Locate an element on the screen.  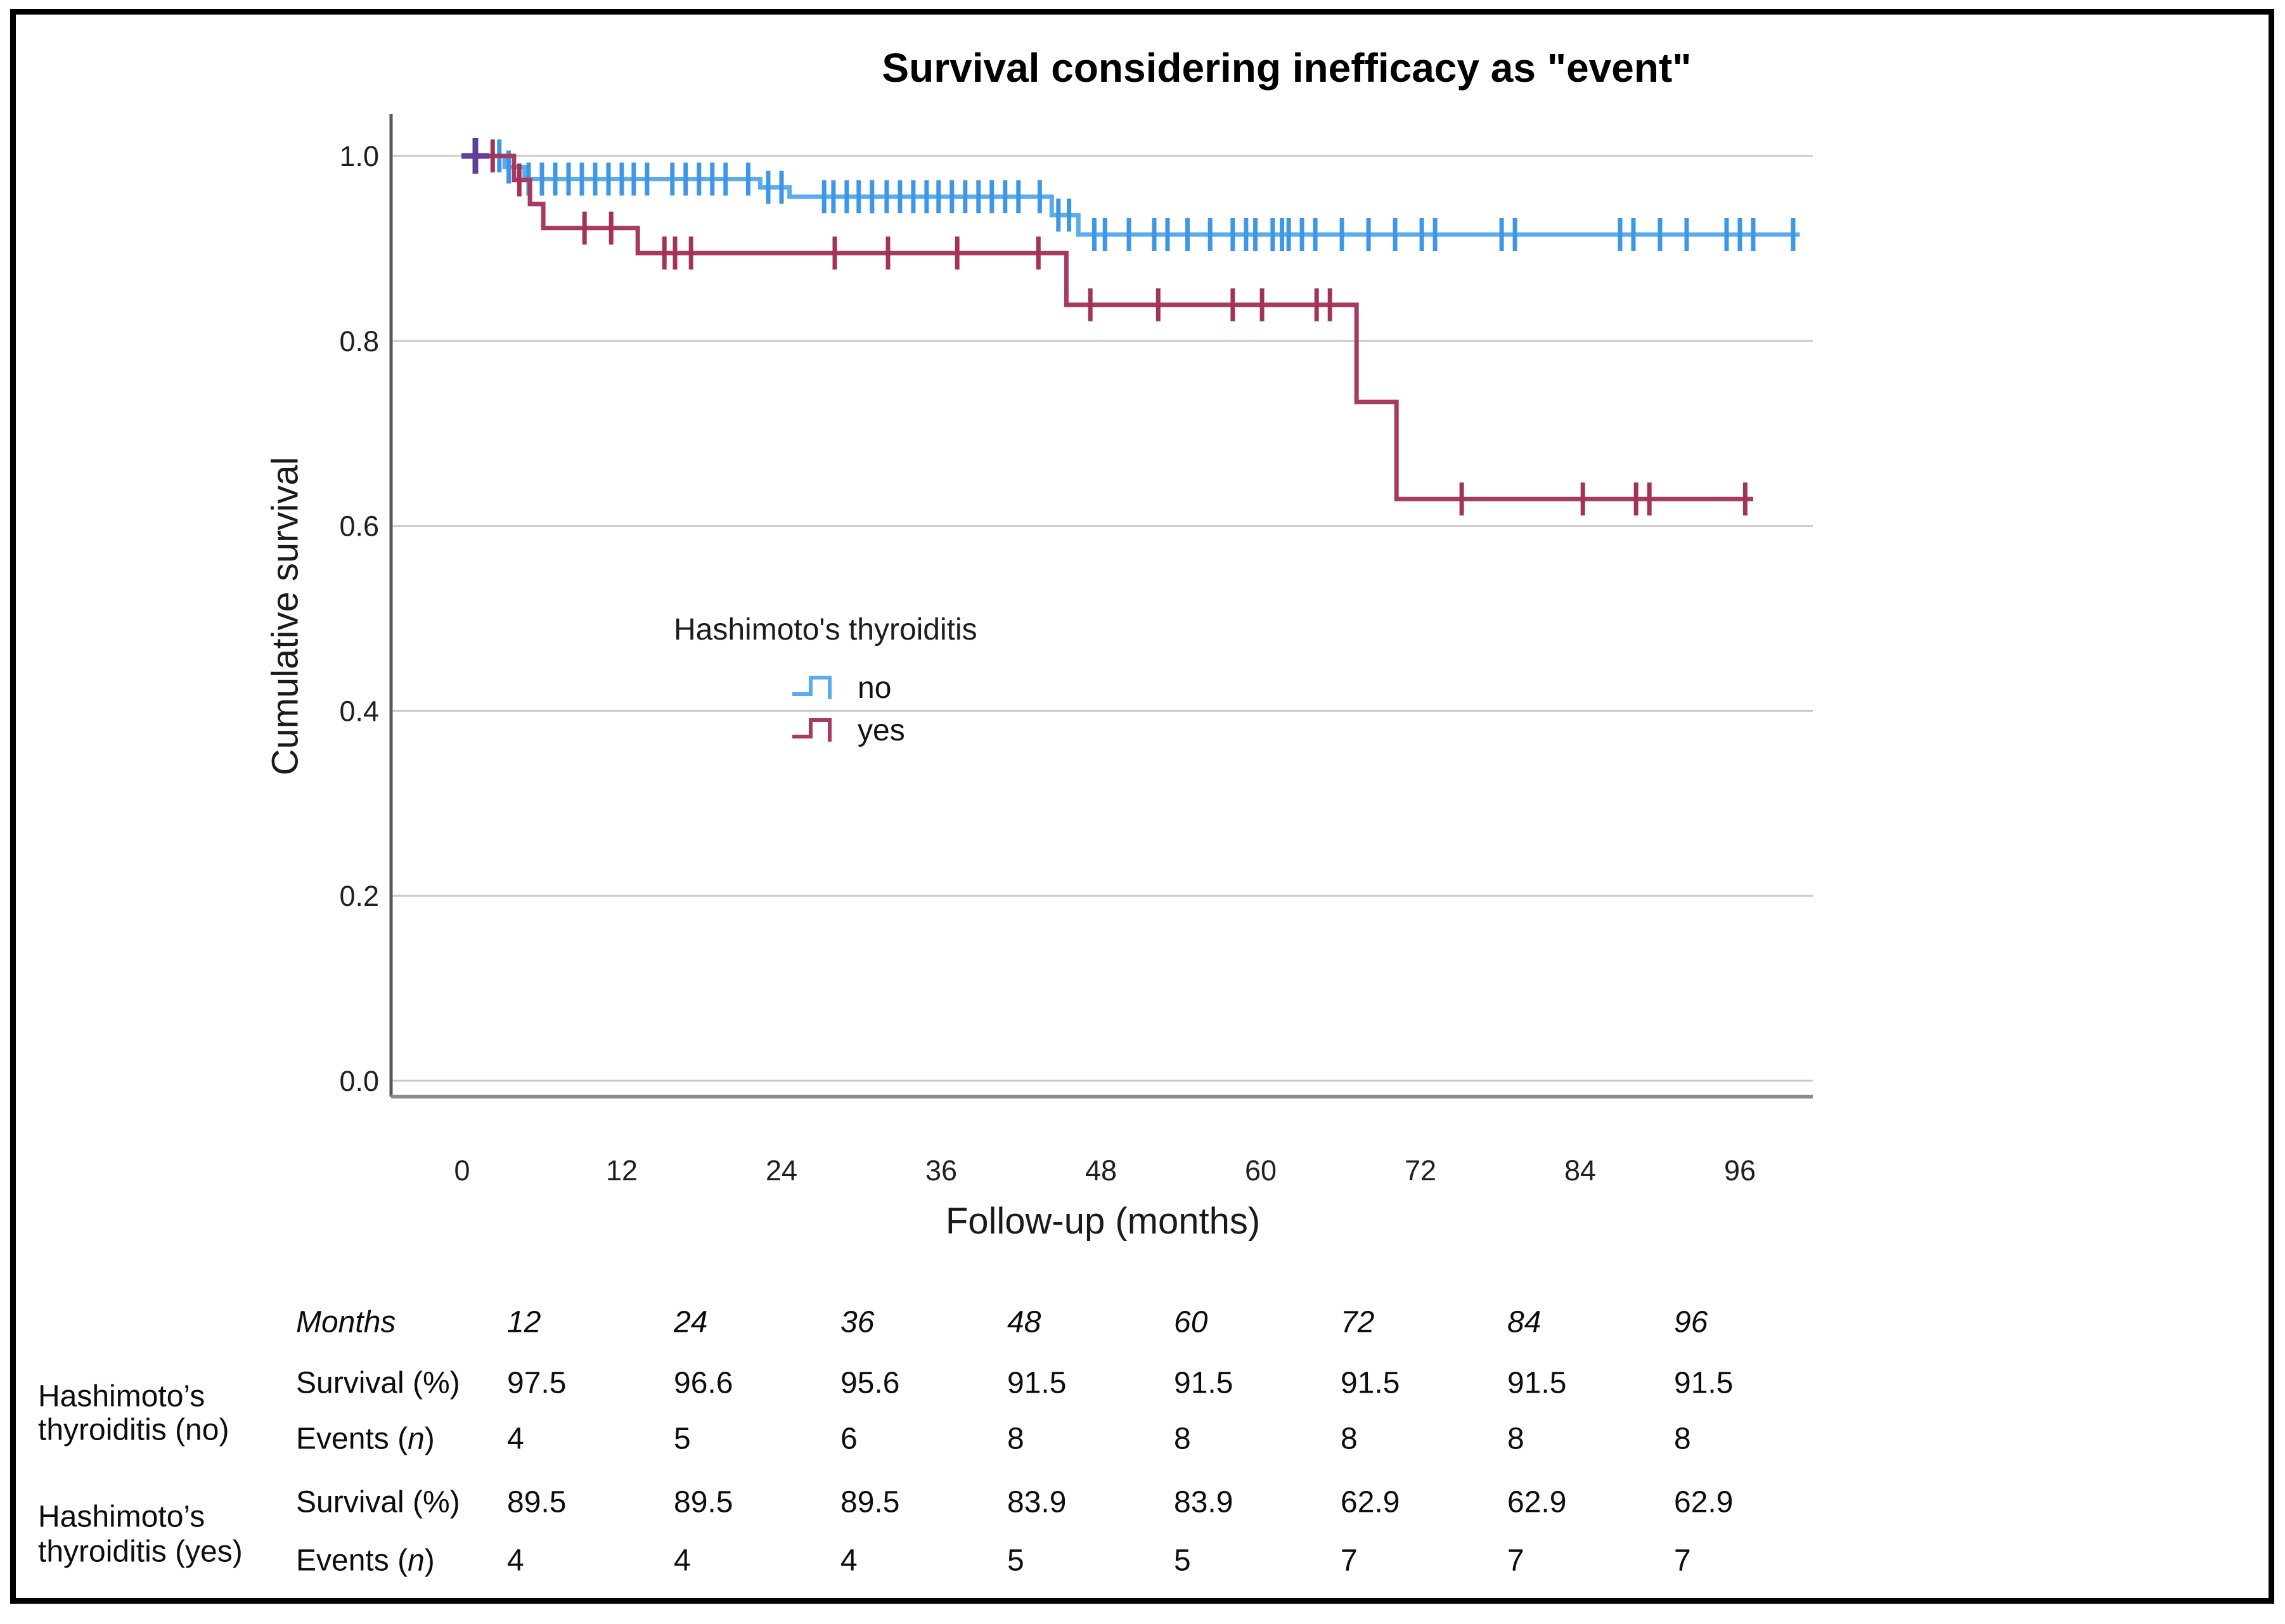
x-tick-label: 24 is located at coordinates (781, 1171).